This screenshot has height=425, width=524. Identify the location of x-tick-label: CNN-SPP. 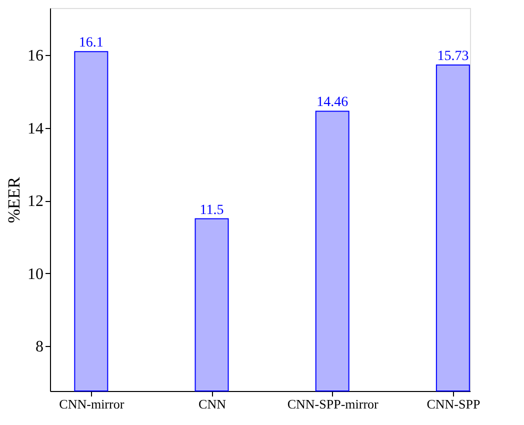
(453, 404).